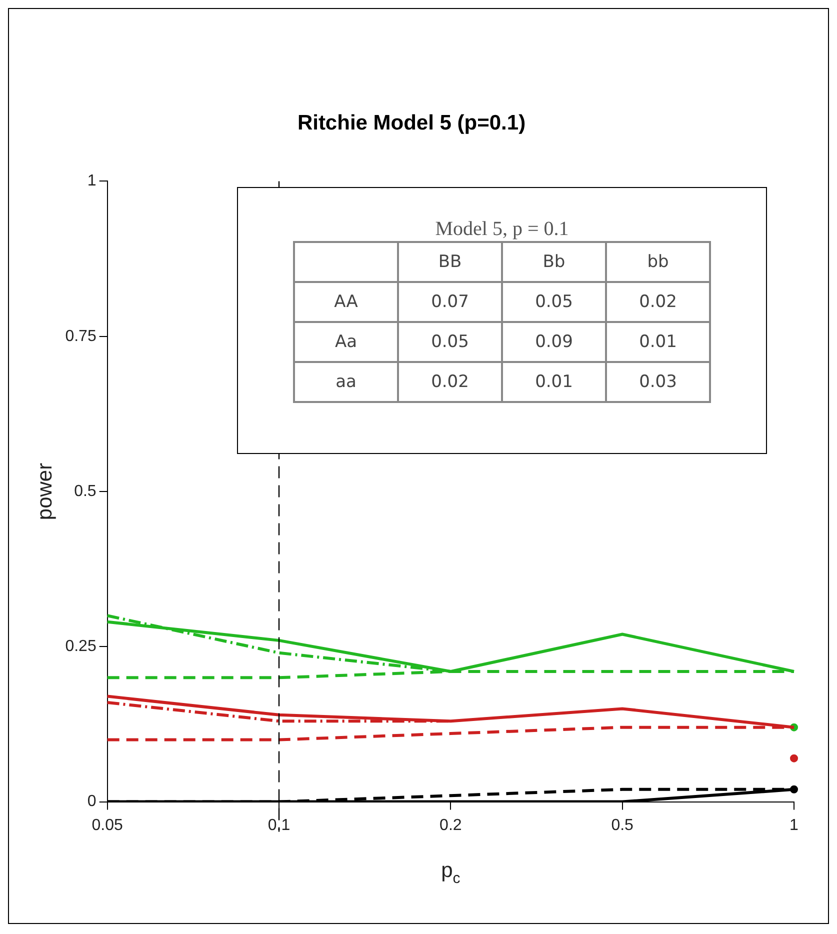 The height and width of the screenshot is (934, 837). What do you see at coordinates (450, 262) in the screenshot?
I see `x-tick-label: BB` at bounding box center [450, 262].